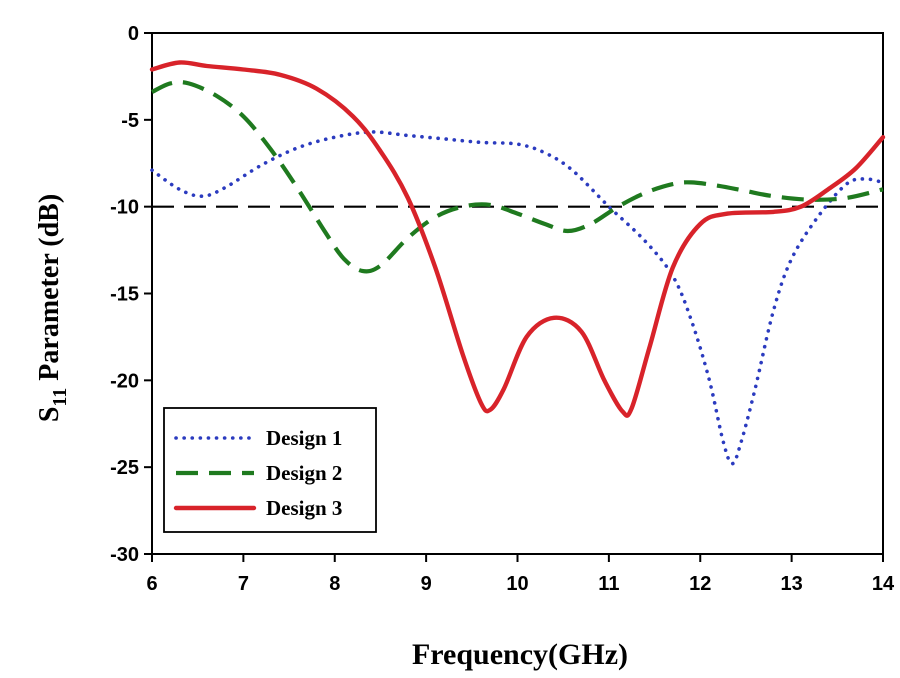  I want to click on legend-label-design-1: Design 1, so click(304, 438).